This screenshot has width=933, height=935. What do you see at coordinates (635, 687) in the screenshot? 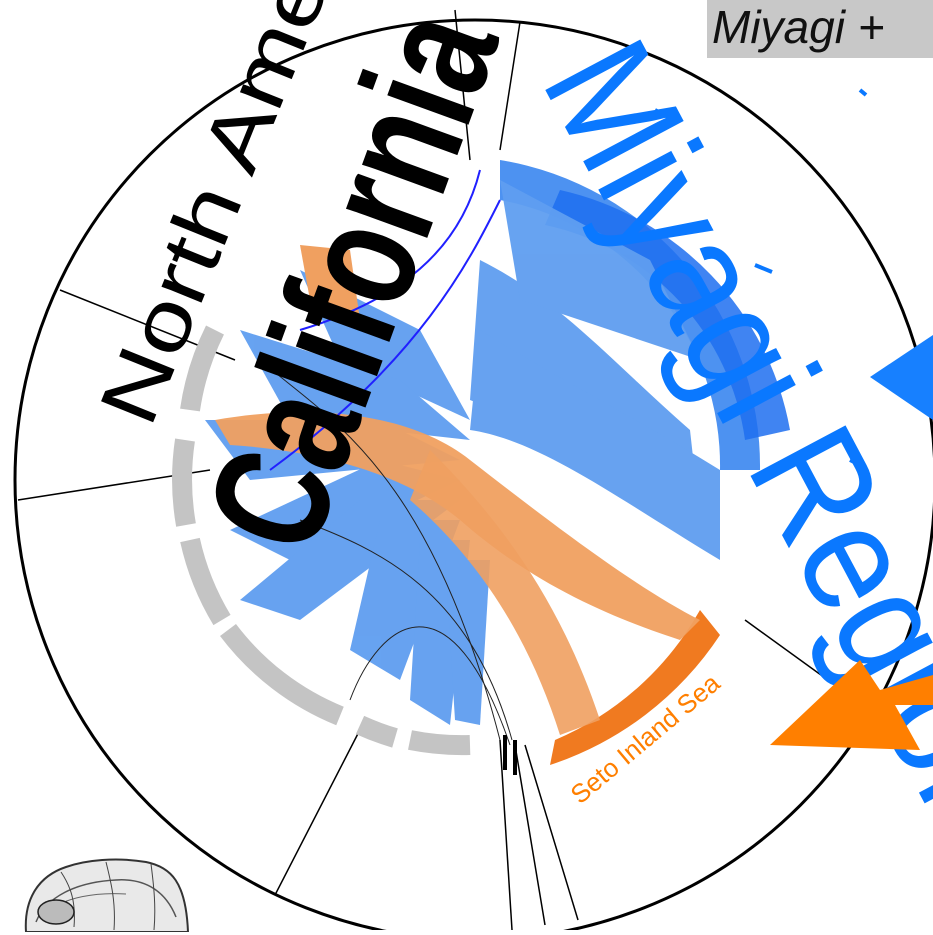
I see `seto-arc` at bounding box center [635, 687].